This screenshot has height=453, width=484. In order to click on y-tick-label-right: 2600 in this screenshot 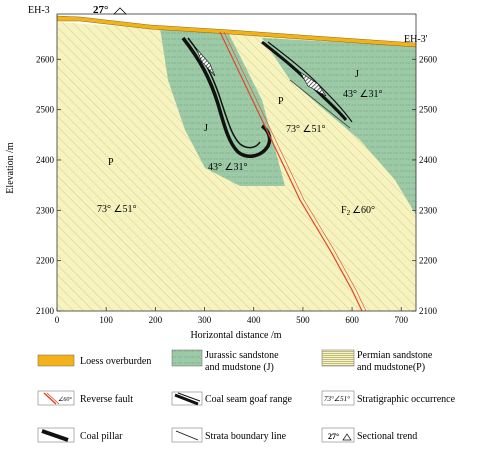, I will do `click(428, 59)`.